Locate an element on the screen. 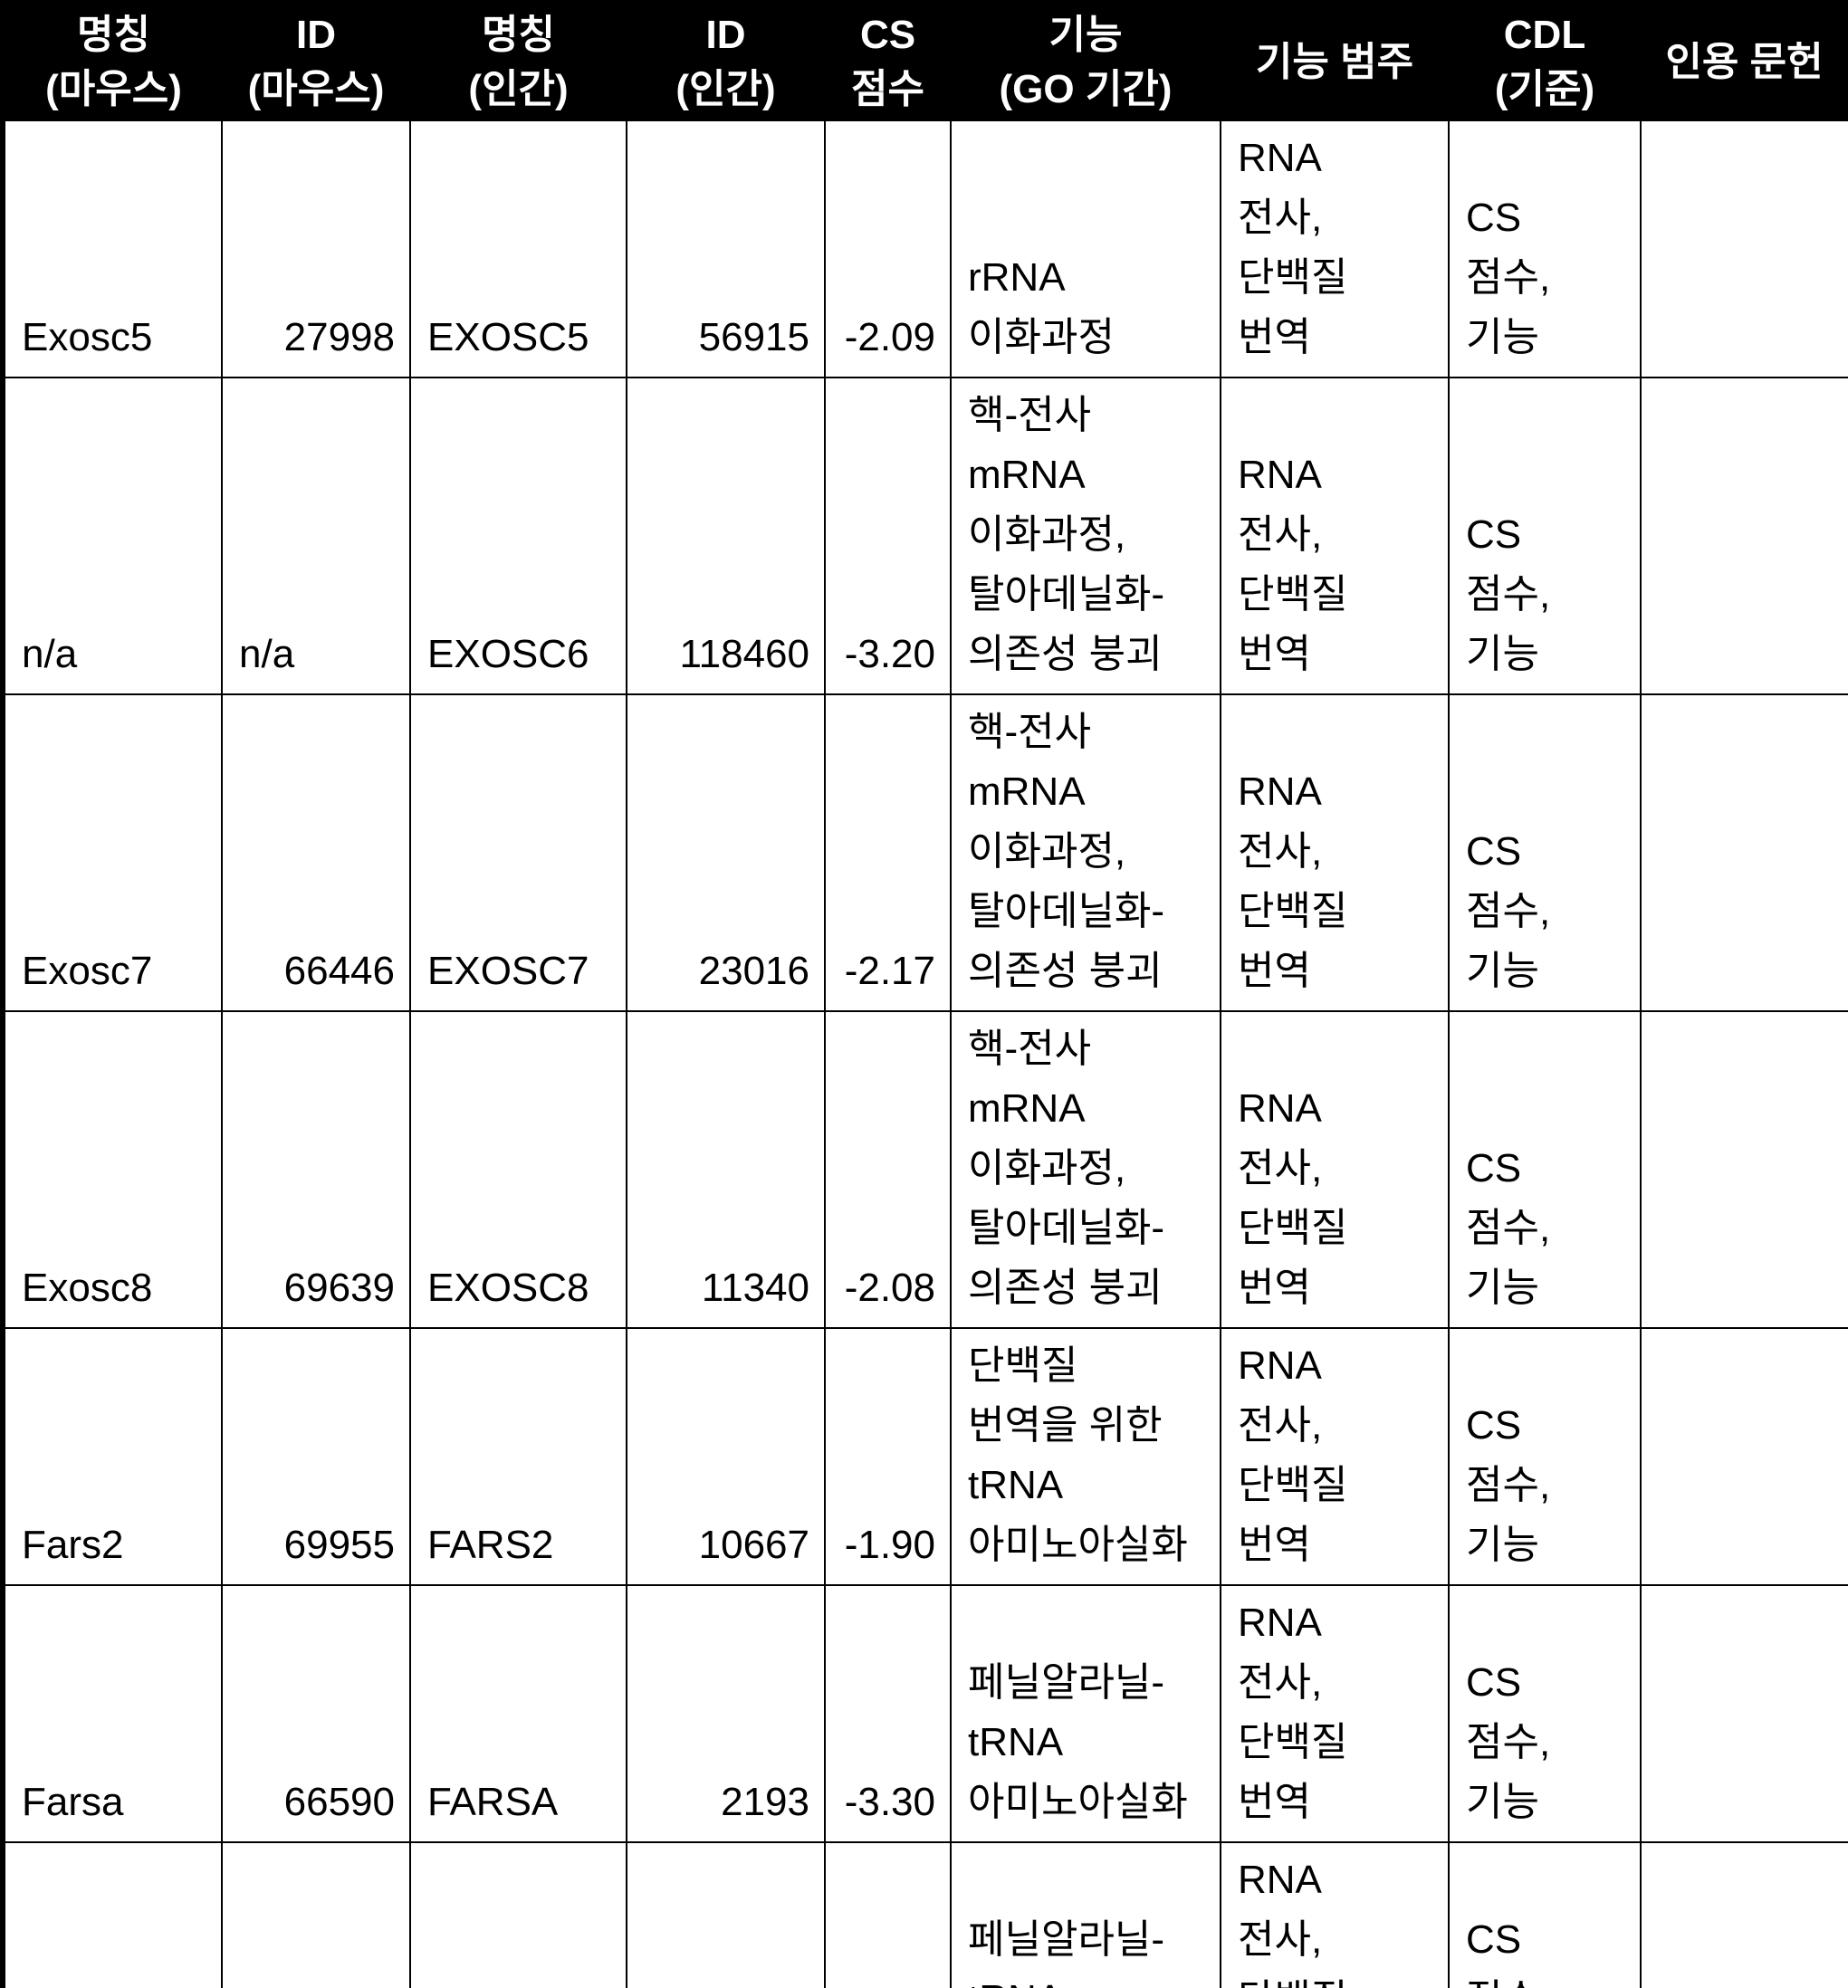  header-function-go: 기능 (GO 기간) is located at coordinates (1086, 62).